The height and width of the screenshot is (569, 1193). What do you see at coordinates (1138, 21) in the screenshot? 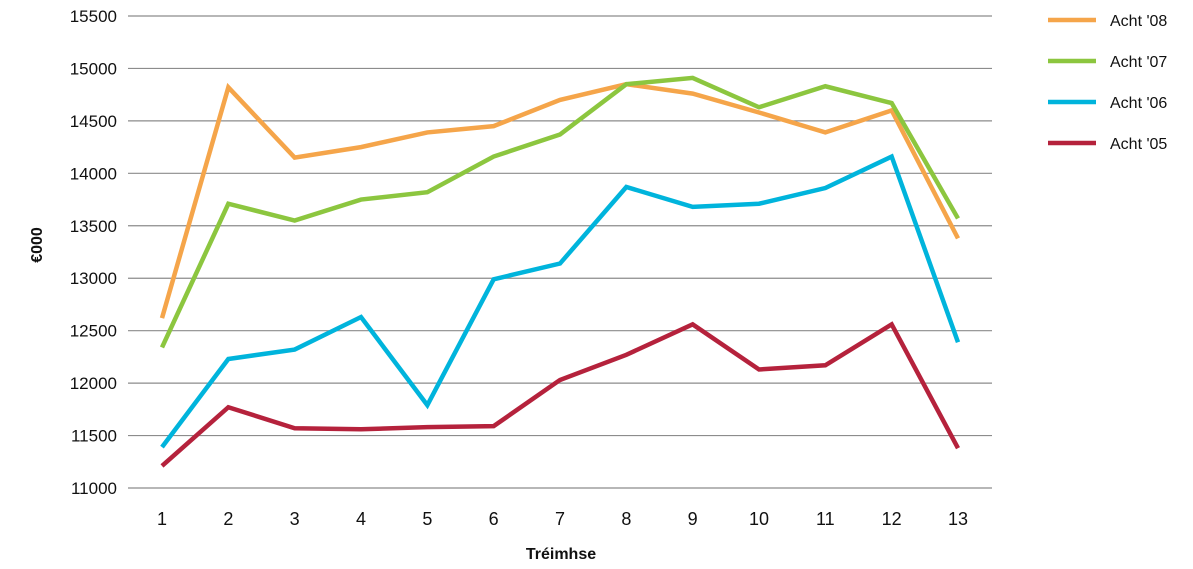
I see `legend-label: Acht '08` at bounding box center [1138, 21].